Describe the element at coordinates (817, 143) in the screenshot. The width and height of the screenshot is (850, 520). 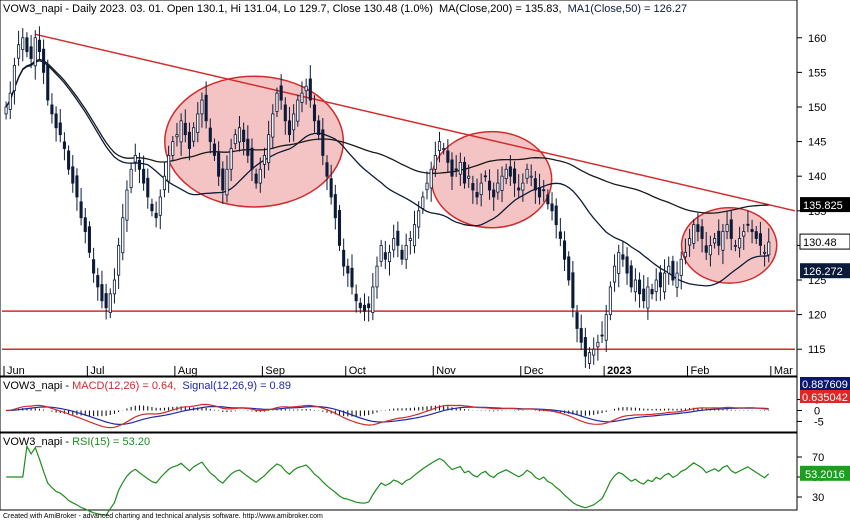
I see `price-tick-label: 145` at that location.